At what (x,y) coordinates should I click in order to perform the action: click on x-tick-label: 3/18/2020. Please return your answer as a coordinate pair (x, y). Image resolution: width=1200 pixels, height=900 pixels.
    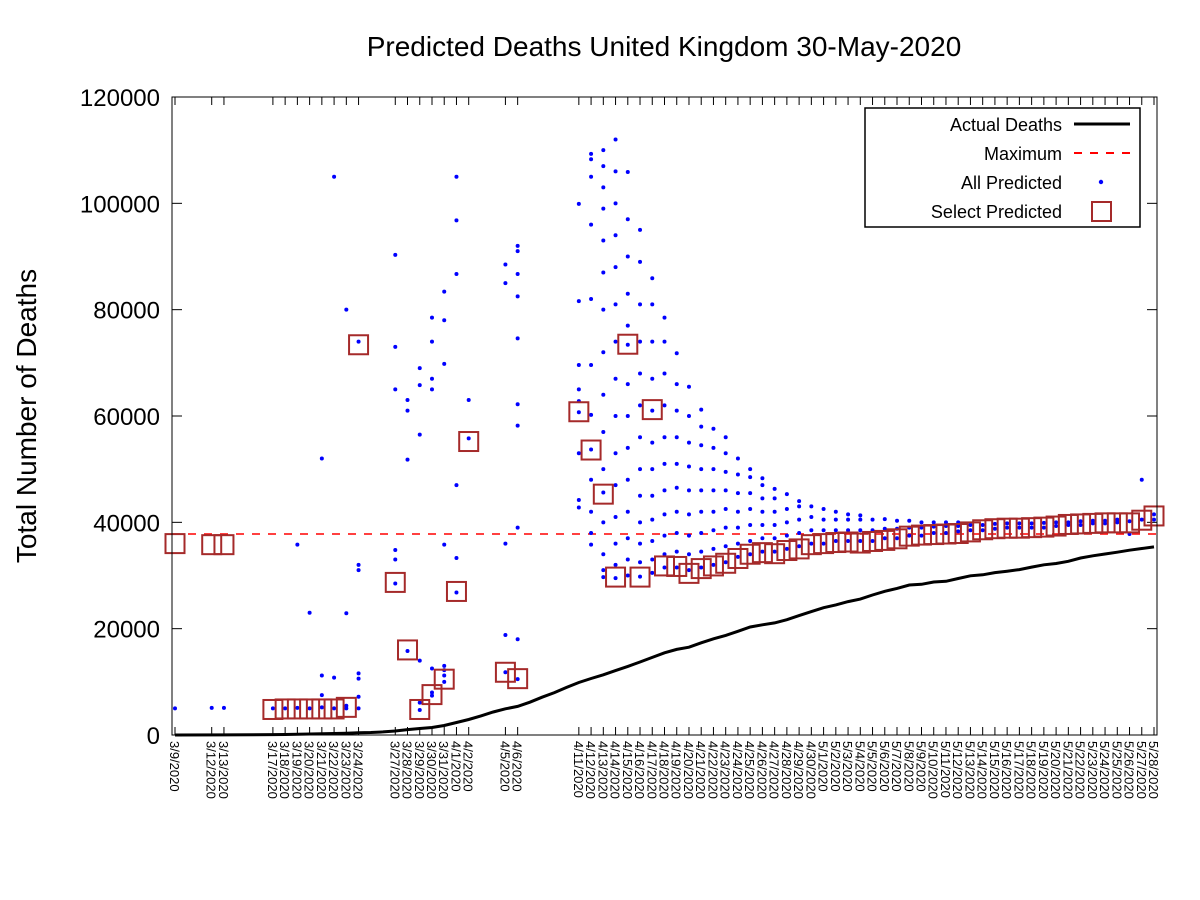
    Looking at the image, I should click on (284, 770).